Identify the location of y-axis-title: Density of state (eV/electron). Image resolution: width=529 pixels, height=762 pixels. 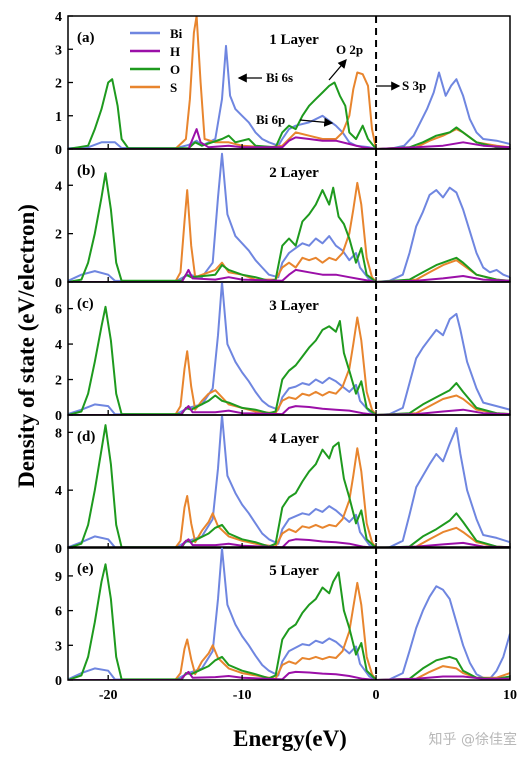
(26, 346).